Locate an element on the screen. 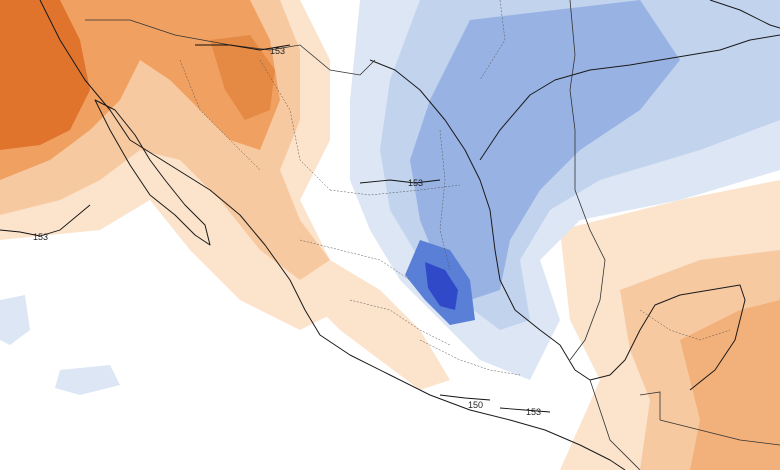 The image size is (780, 470). contour-label-150-south: 150 is located at coordinates (475, 405).